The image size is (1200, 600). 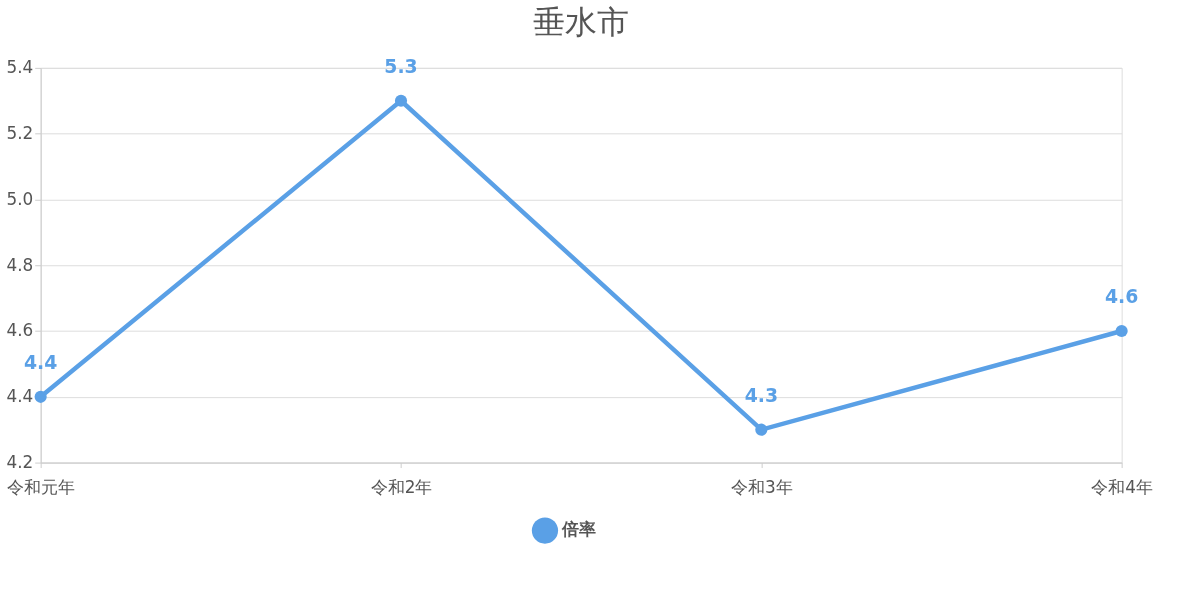 I want to click on y-tick-label: 4.8, so click(x=20, y=264).